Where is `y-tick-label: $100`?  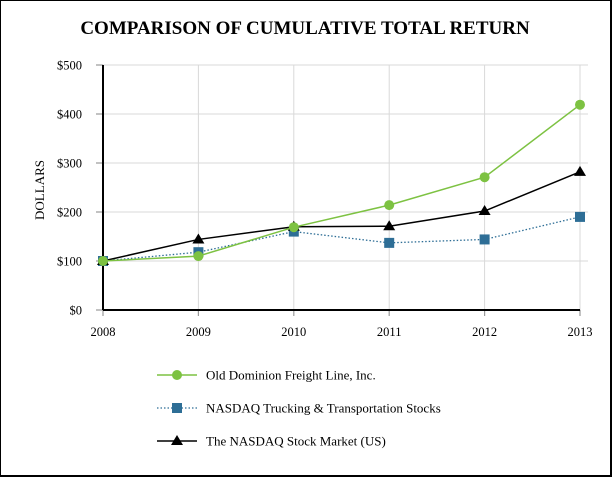
y-tick-label: $100 is located at coordinates (69, 262).